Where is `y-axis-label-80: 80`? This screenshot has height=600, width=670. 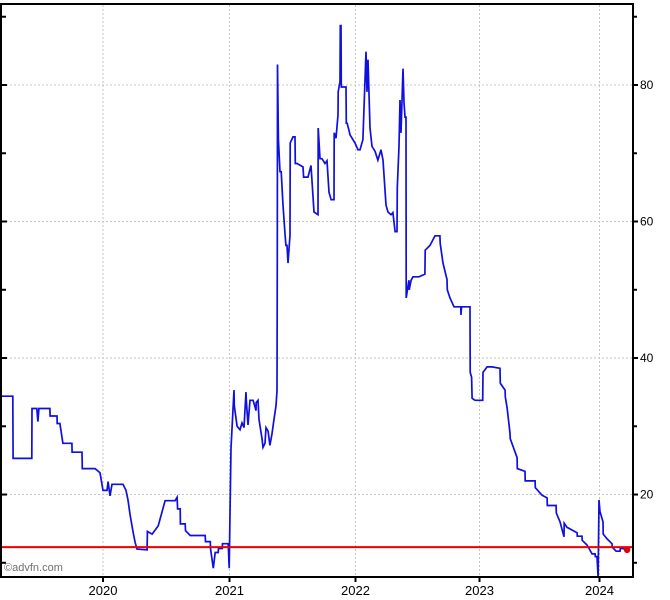
y-axis-label-80: 80 is located at coordinates (647, 85).